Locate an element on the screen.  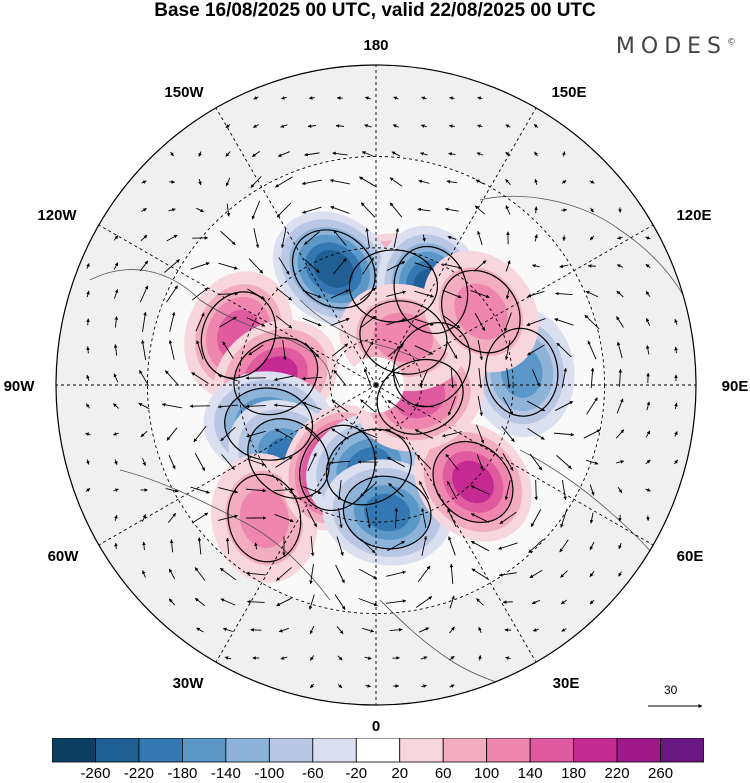
anomaly-center is located at coordinates (473, 482).